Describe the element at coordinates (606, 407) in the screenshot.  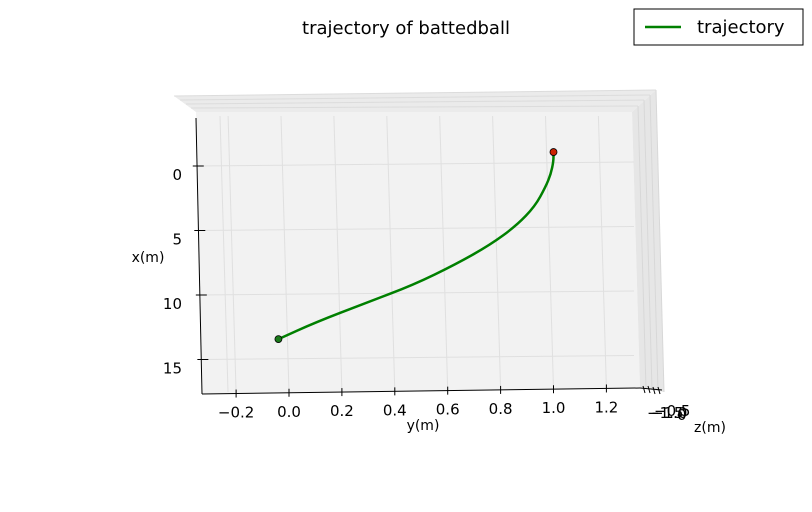
I see `x-tick-label: 1.2` at that location.